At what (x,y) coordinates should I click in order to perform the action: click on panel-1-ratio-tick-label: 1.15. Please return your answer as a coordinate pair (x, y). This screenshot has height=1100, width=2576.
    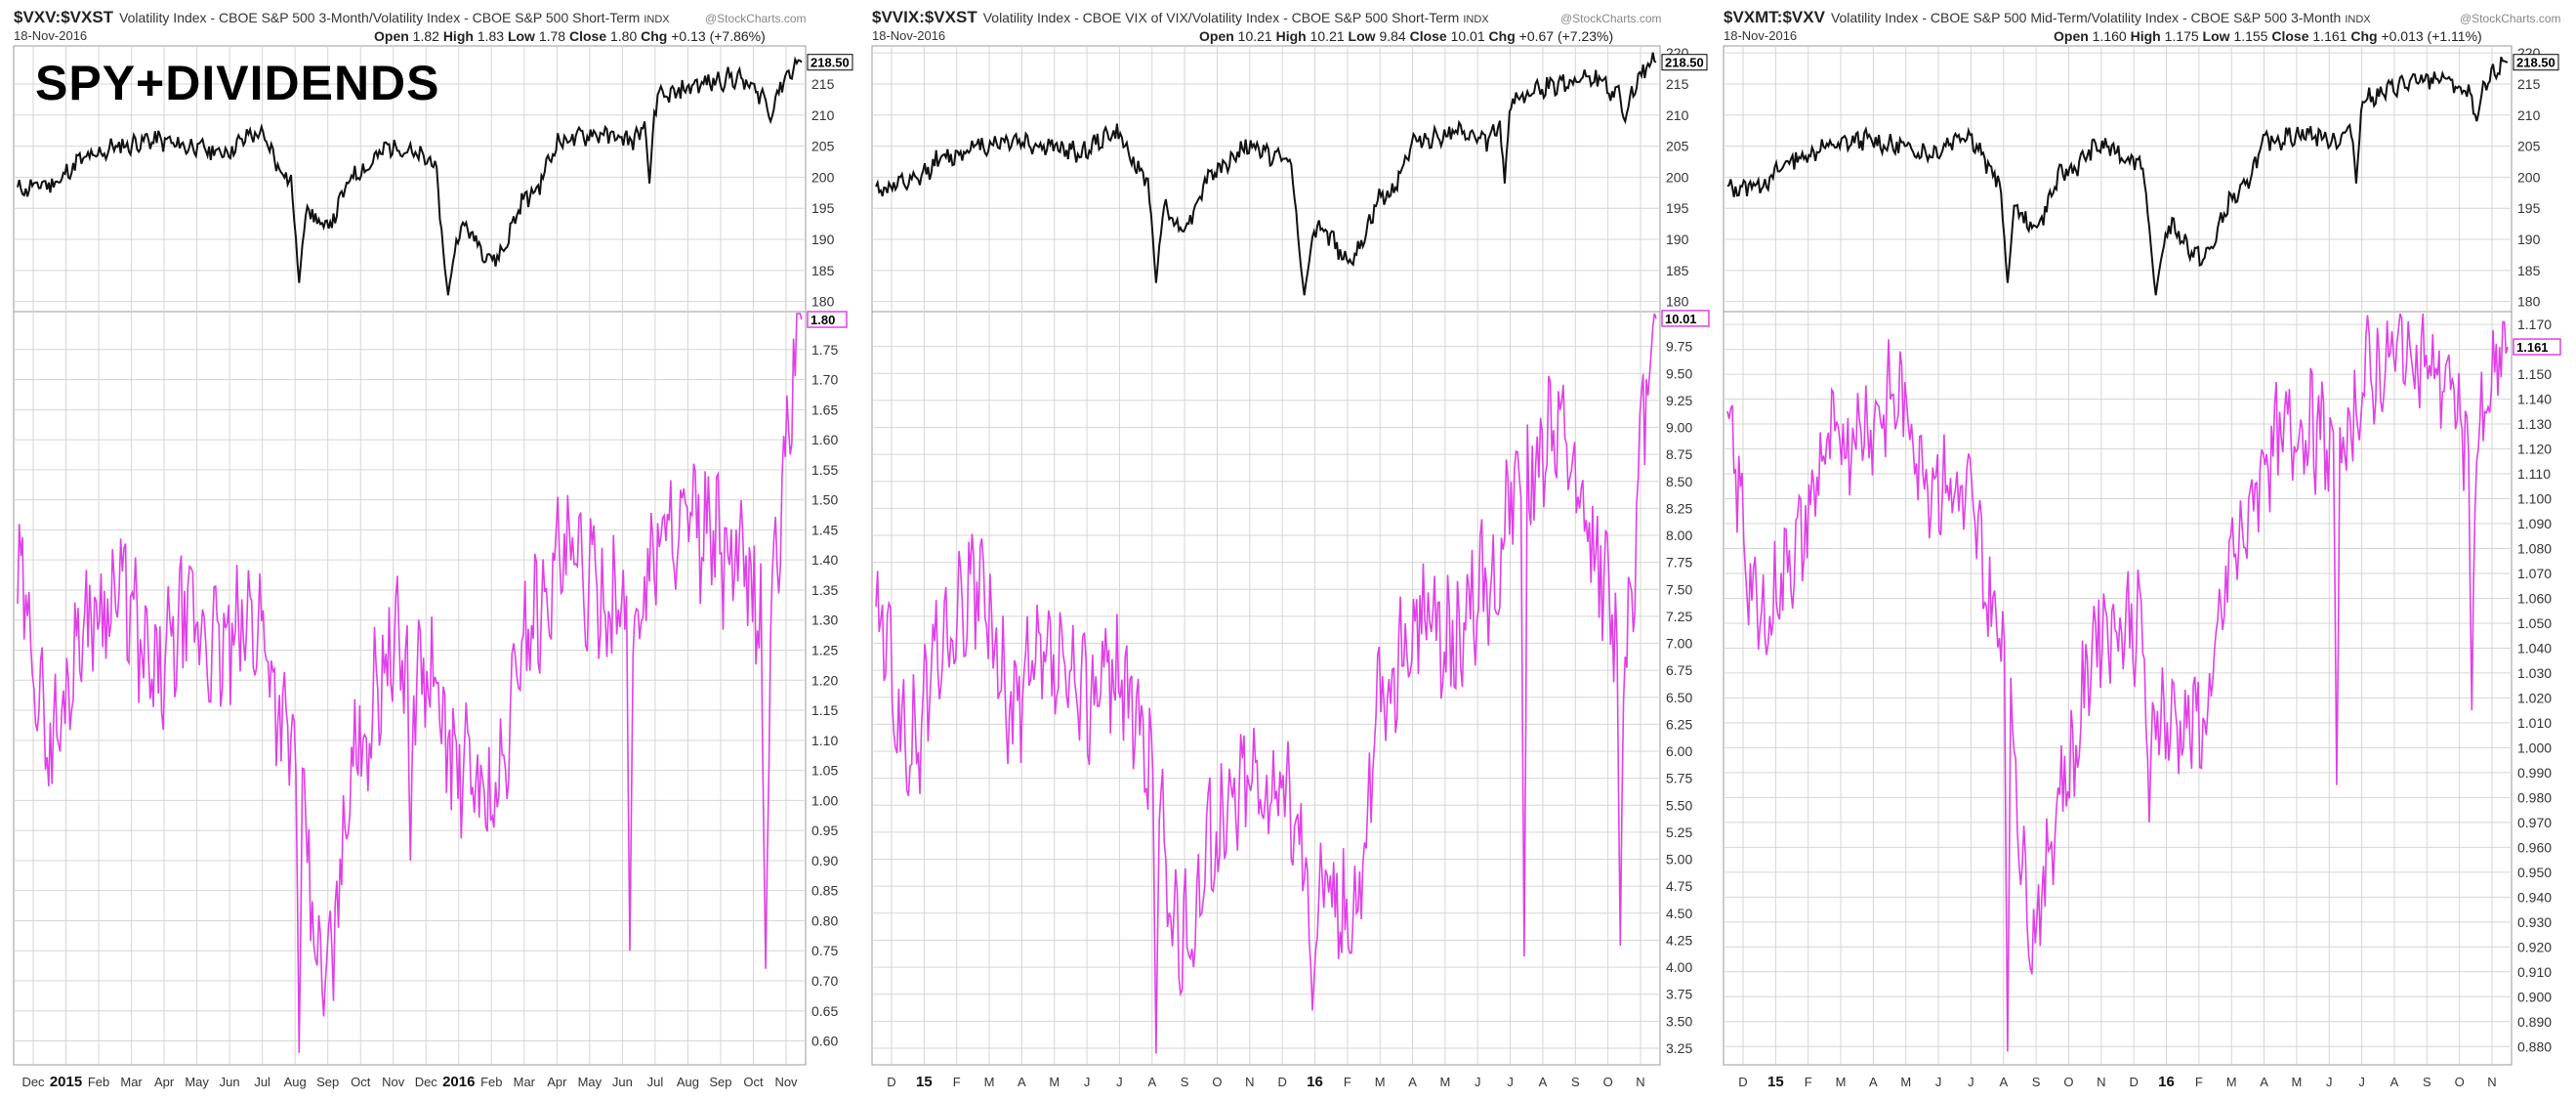
    Looking at the image, I should click on (824, 710).